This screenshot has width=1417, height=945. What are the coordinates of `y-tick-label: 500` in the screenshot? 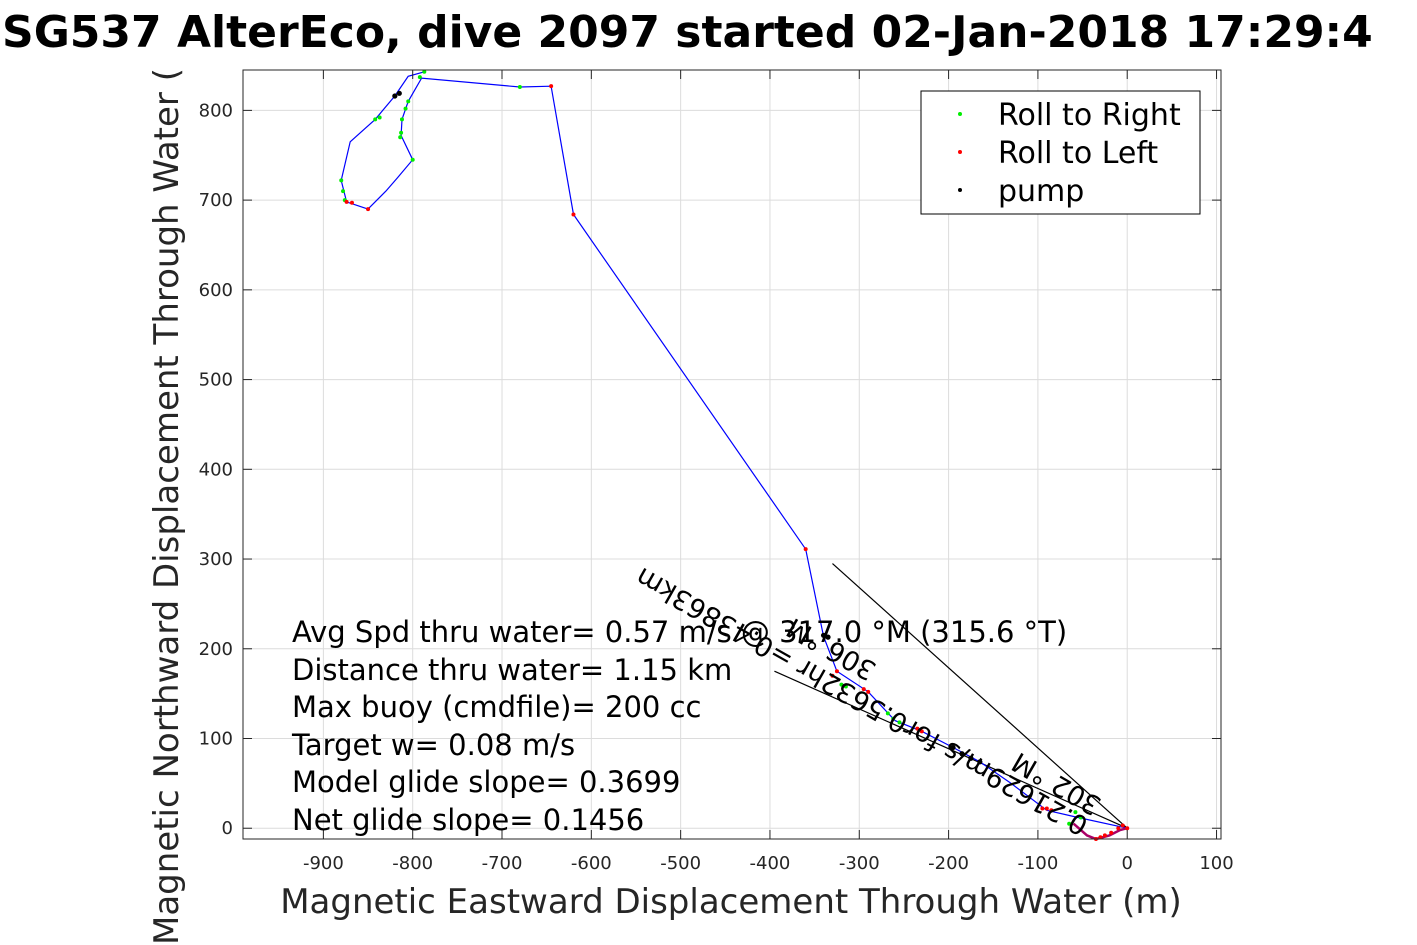 It's located at (216, 380).